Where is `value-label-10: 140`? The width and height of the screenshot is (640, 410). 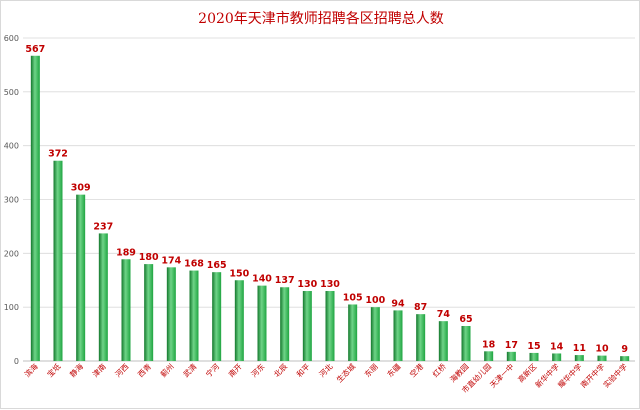 value-label-10: 140 is located at coordinates (262, 279).